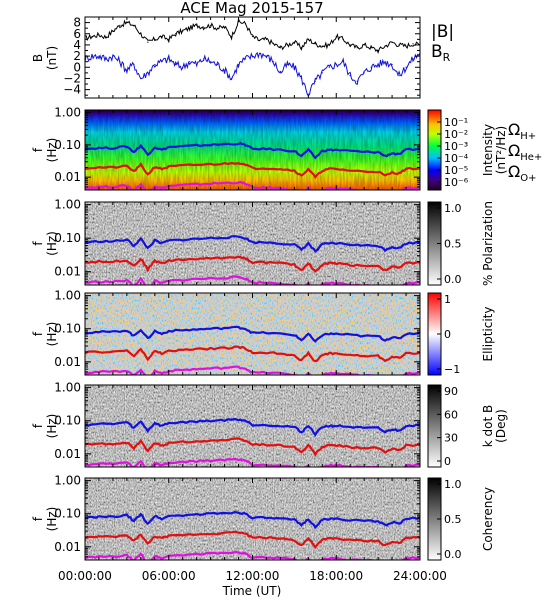 This screenshot has height=600, width=550. What do you see at coordinates (453, 279) in the screenshot?
I see `colorbar-tick-label: 0.0` at bounding box center [453, 279].